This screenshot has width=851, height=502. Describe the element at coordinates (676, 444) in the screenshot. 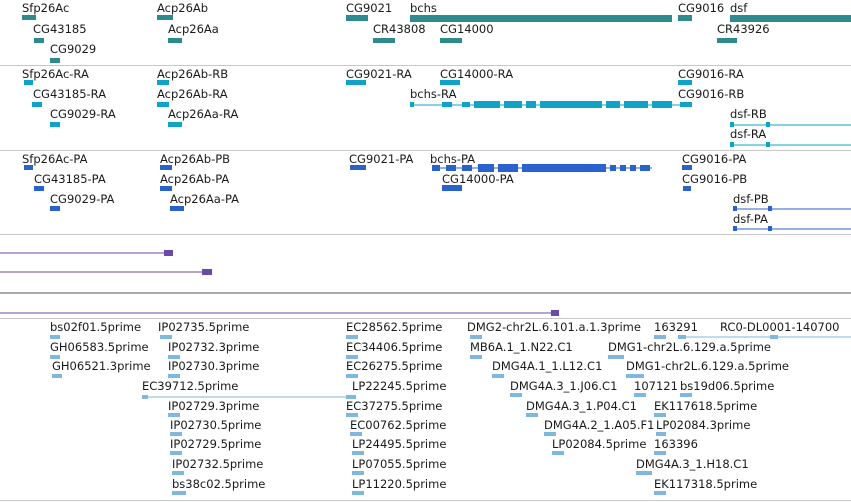

I see `est-label: 163396` at that location.